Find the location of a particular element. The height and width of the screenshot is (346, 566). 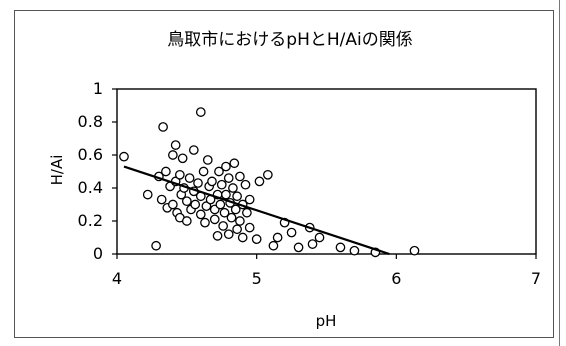

y-tick-label: 0.4 is located at coordinates (90, 187).